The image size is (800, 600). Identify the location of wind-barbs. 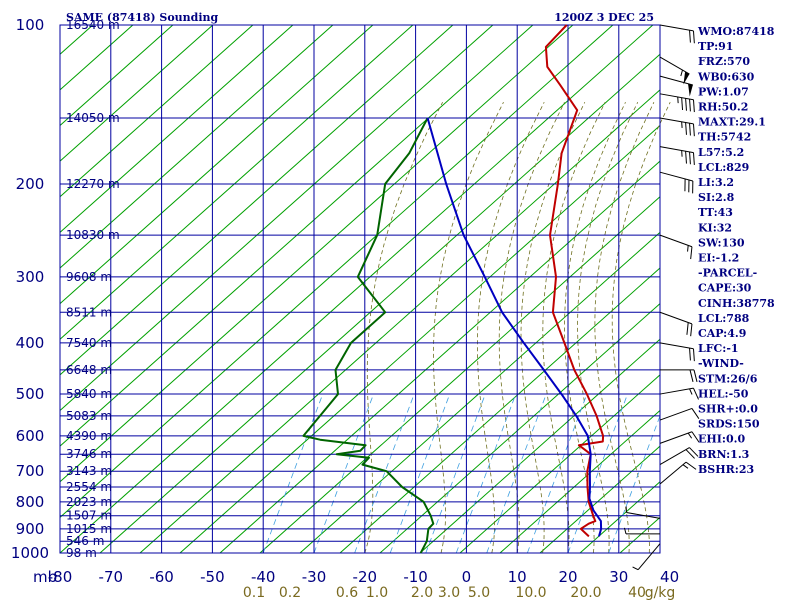
(662, 297).